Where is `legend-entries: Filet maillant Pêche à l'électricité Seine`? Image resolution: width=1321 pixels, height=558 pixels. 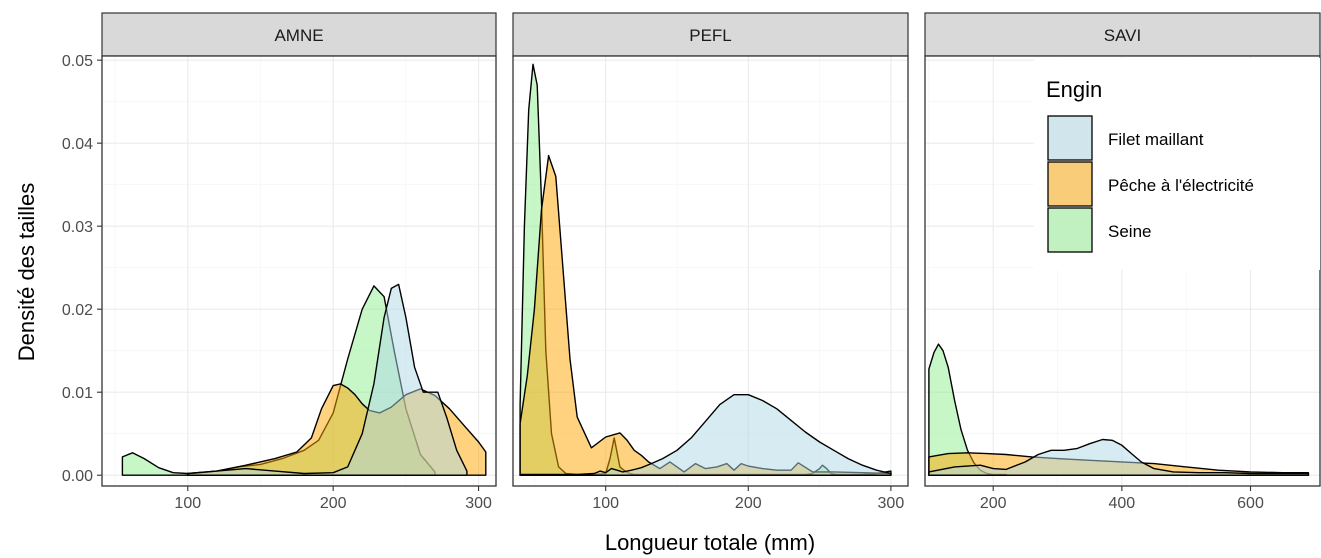
legend-entries: Filet maillant Pêche à l'électricité Seine is located at coordinates (1150, 184).